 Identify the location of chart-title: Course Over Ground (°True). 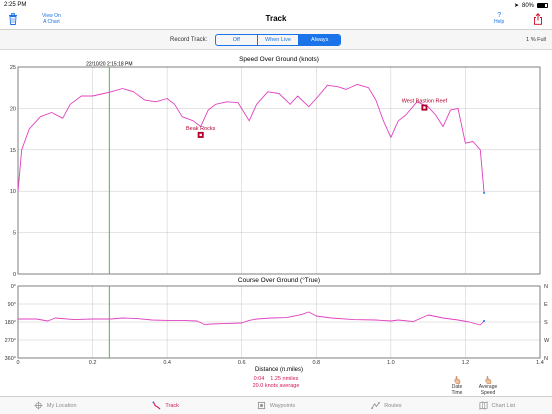
(279, 280).